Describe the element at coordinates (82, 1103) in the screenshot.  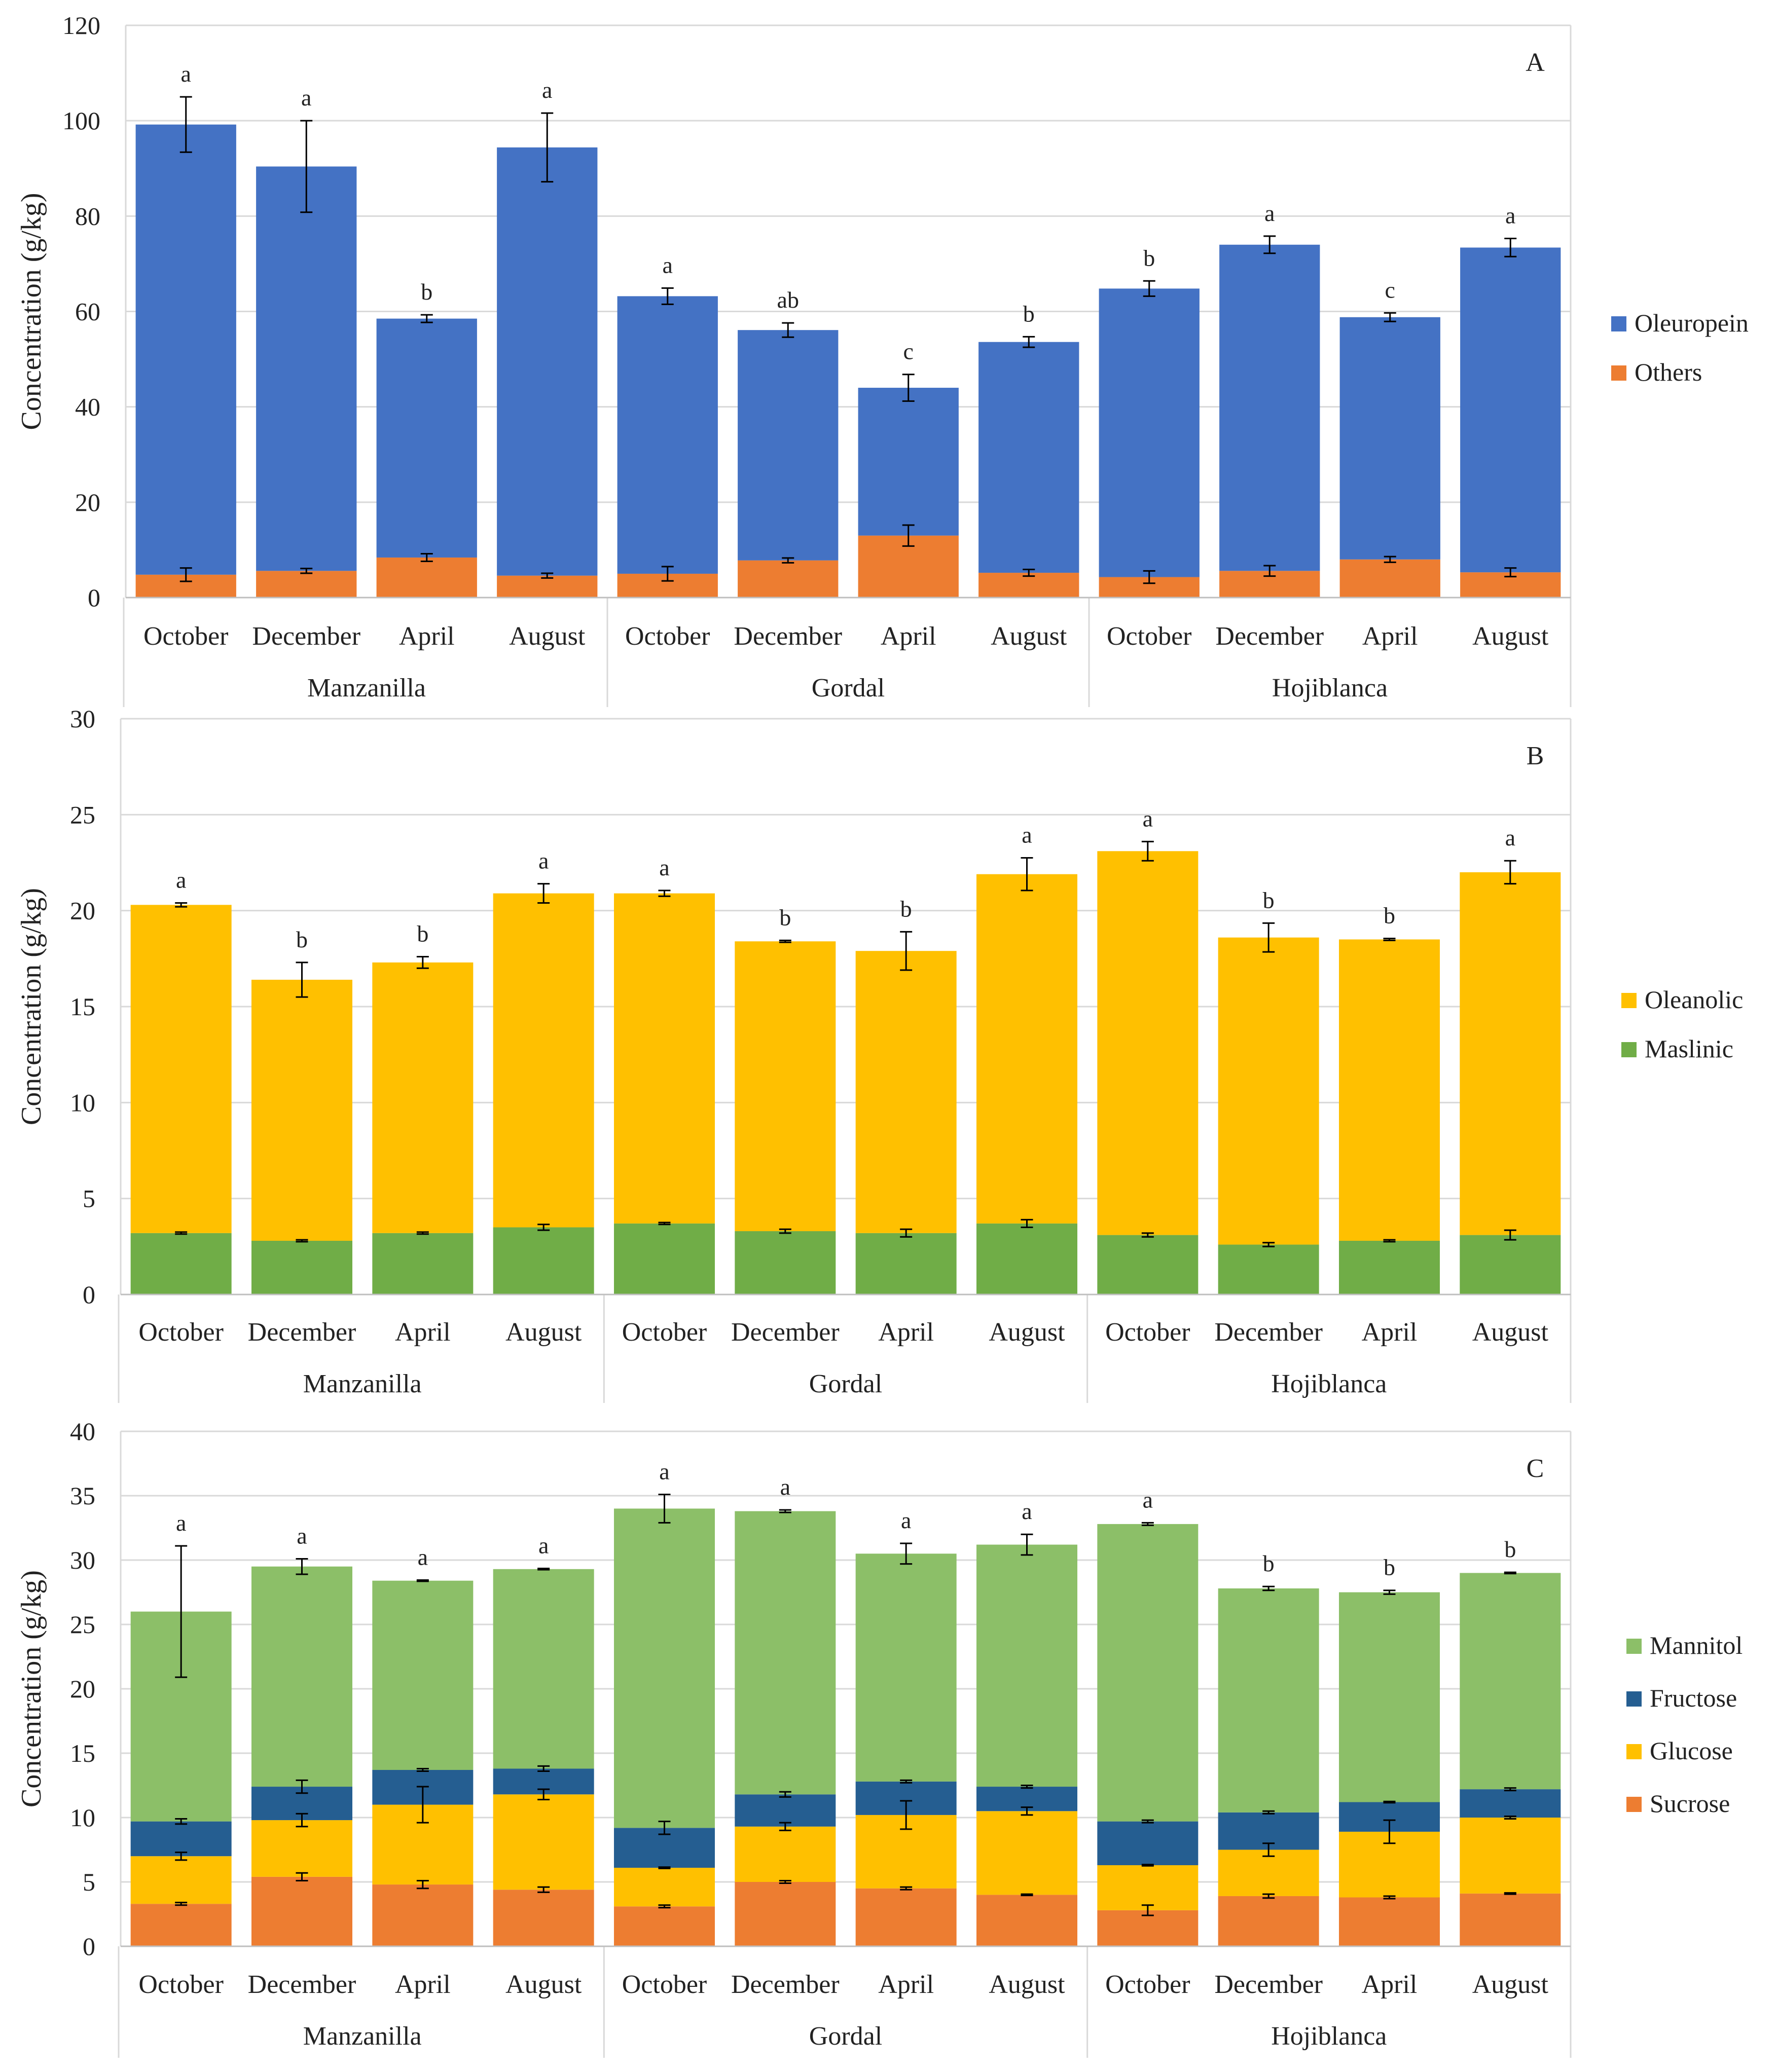
I see `y-tick-label: 10` at that location.